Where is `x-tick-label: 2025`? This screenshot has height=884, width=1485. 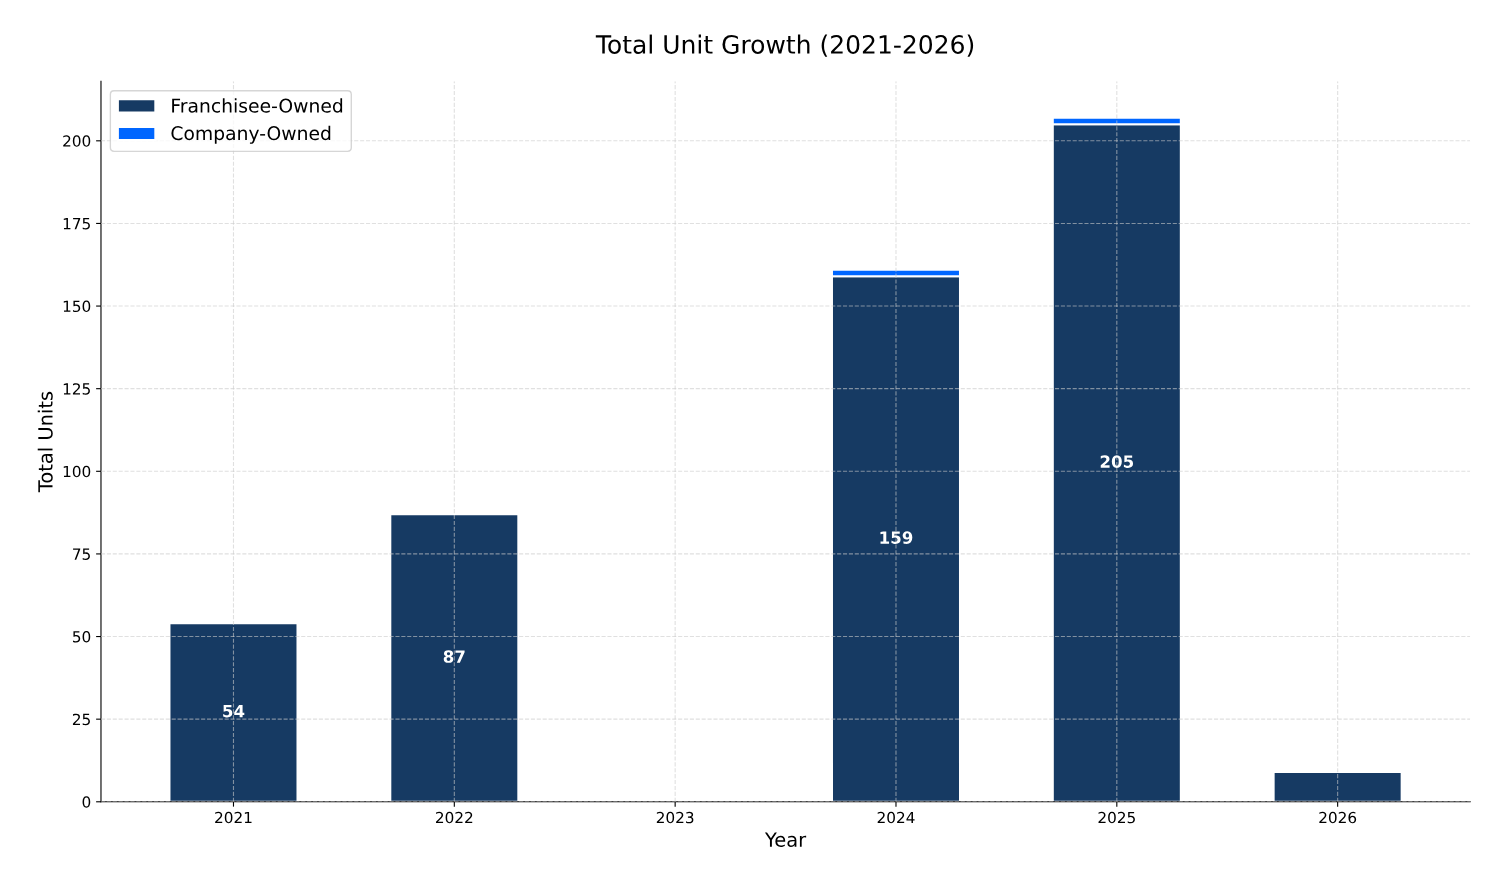
x-tick-label: 2025 is located at coordinates (1116, 817).